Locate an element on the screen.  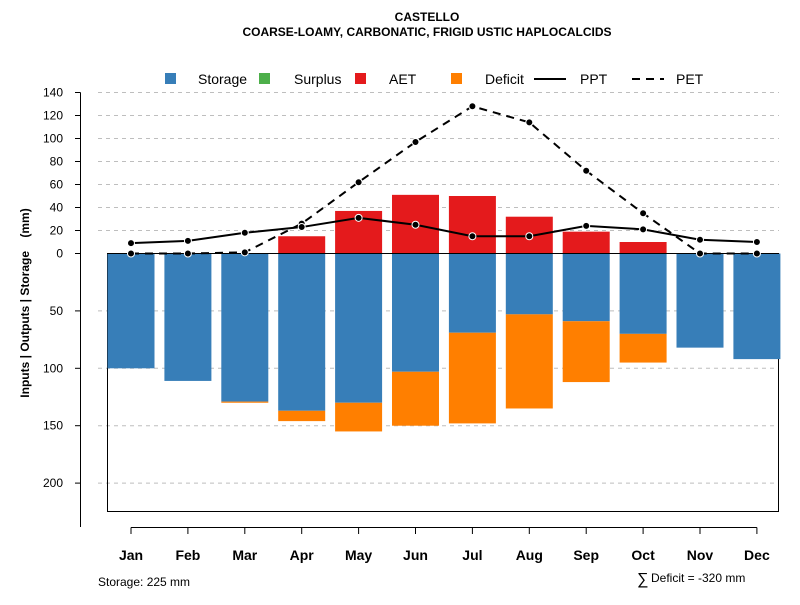
x-tick-label-sep: Sep is located at coordinates (586, 555).